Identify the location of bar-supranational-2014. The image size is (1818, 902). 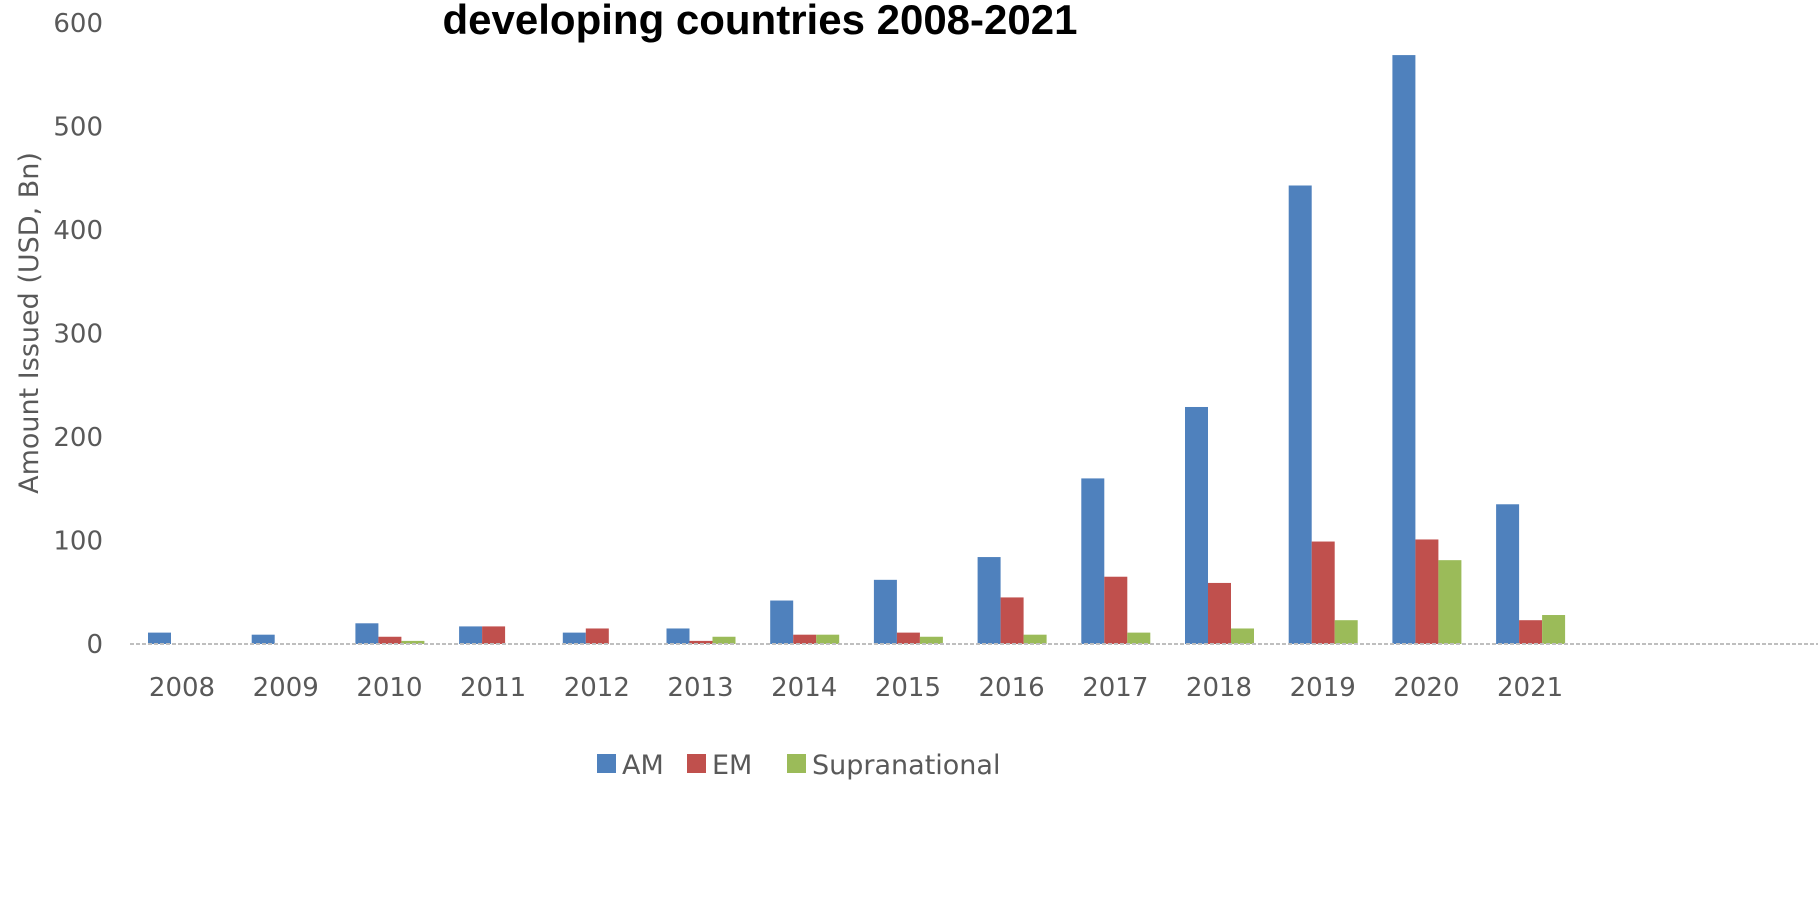
(828, 639).